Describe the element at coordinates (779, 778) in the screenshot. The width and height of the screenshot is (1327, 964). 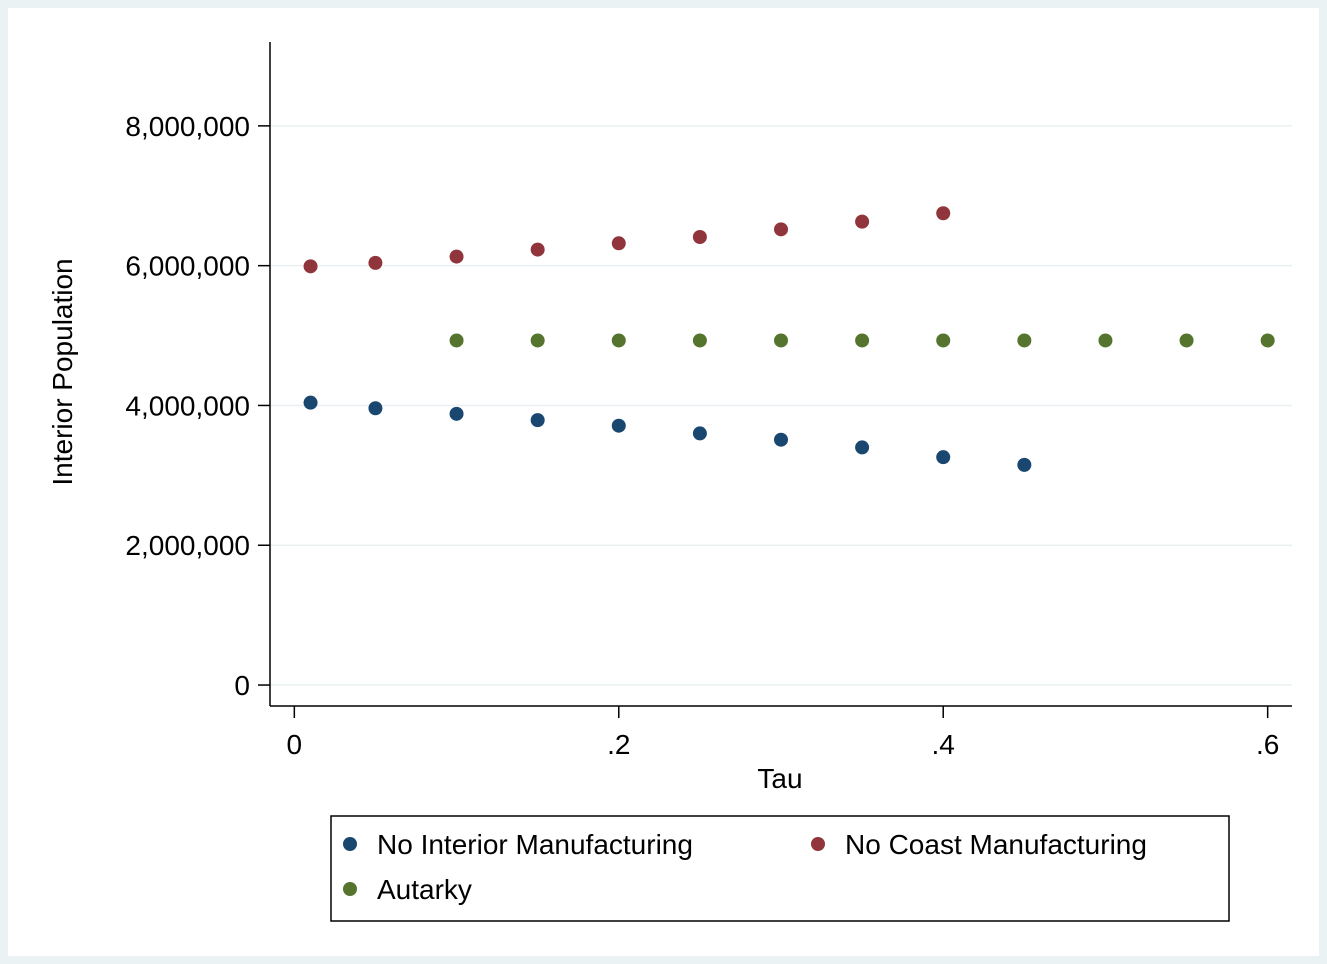
I see `x-axis-title: Tau` at that location.